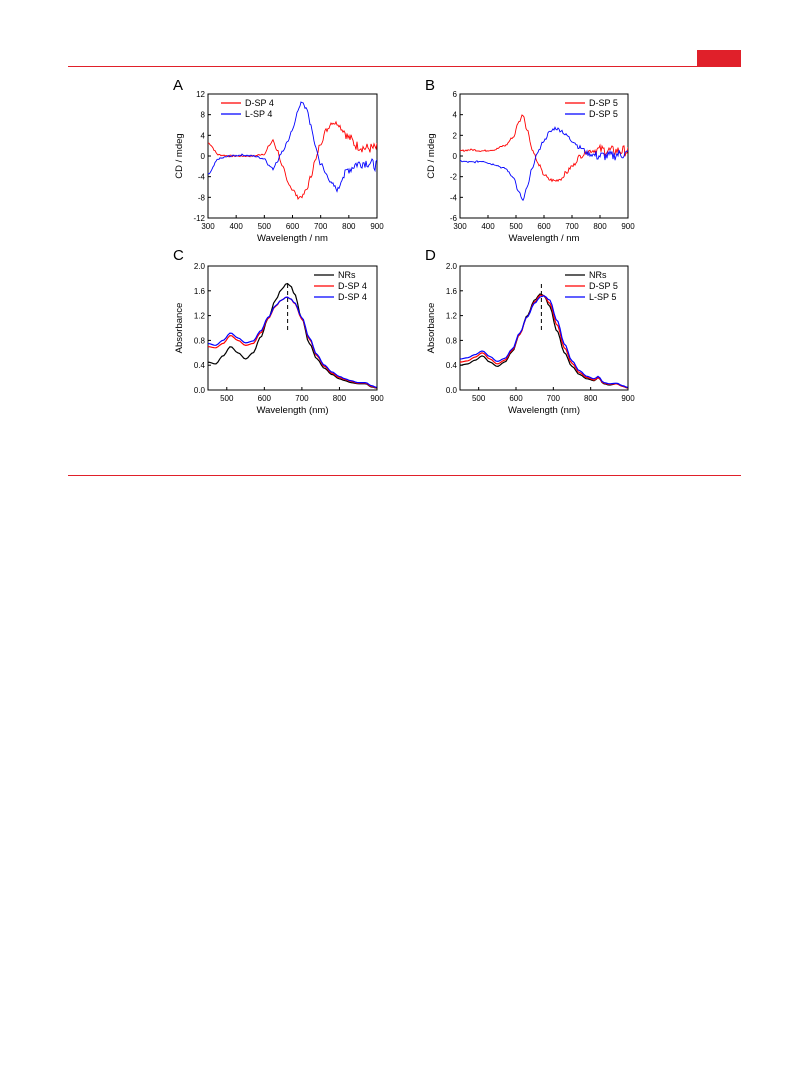 The width and height of the screenshot is (809, 1067). Describe the element at coordinates (202, 197) in the screenshot. I see `y-tick-label: -8` at that location.